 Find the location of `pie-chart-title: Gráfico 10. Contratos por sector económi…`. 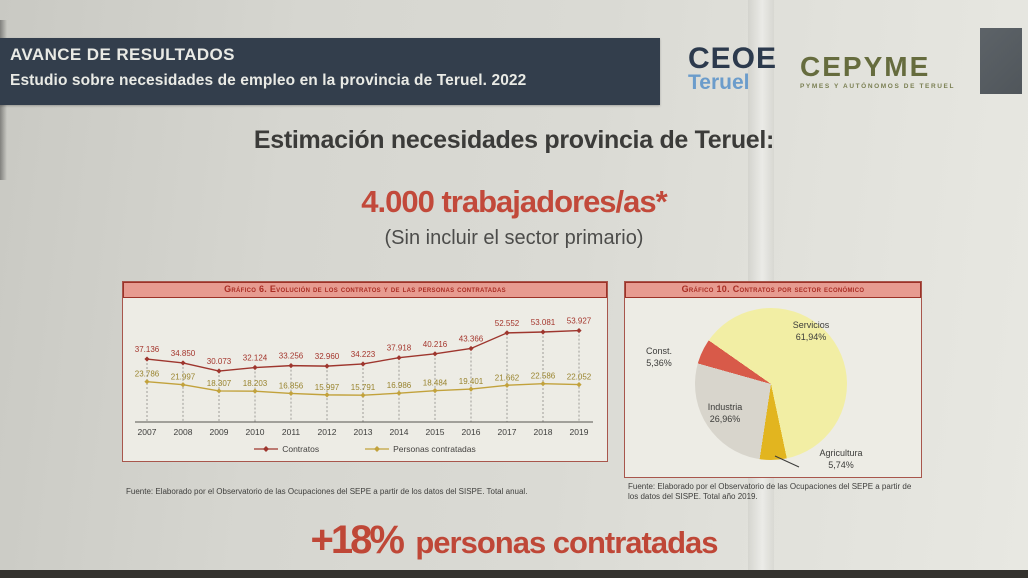

pie-chart-title: Gráfico 10. Contratos por sector económi… is located at coordinates (773, 290).